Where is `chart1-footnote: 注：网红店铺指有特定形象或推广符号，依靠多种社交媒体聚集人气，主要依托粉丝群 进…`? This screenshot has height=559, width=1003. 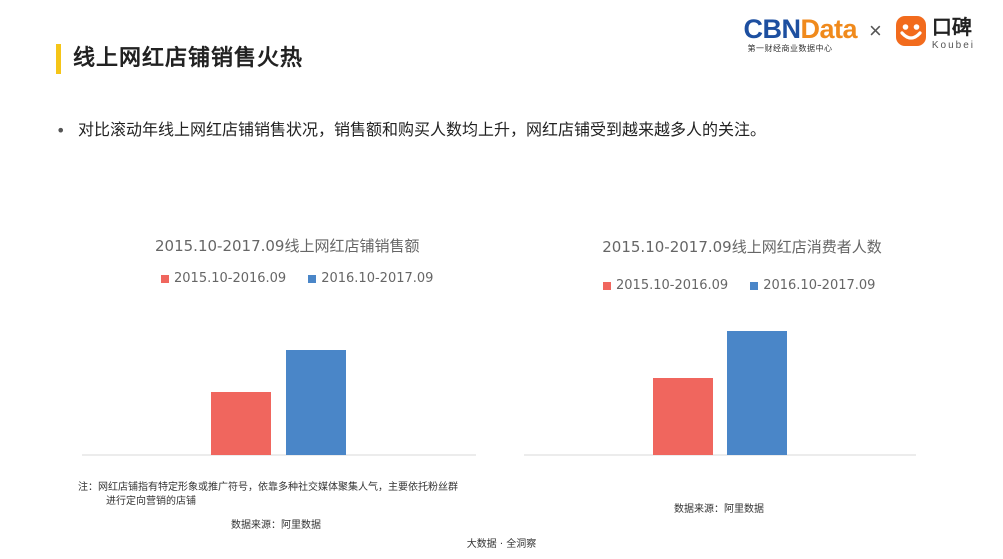
chart1-footnote: 注：网红店铺指有特定形象或推广符号，依靠多种社交媒体聚集人气，主要依托粉丝群 进… is located at coordinates (268, 495).